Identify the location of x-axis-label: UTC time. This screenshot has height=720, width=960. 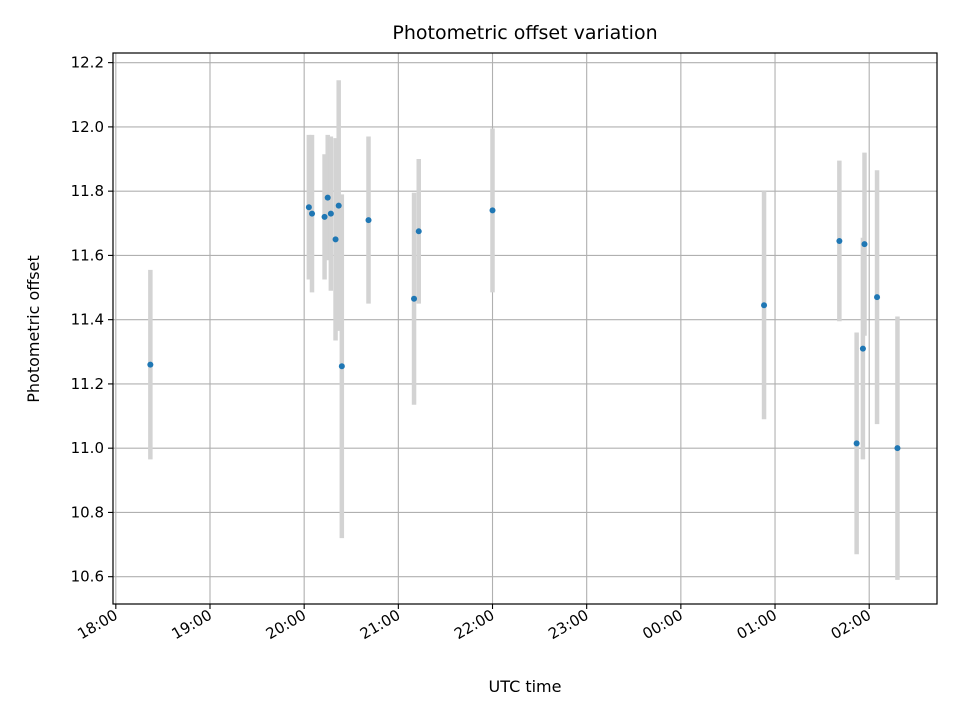
(525, 686).